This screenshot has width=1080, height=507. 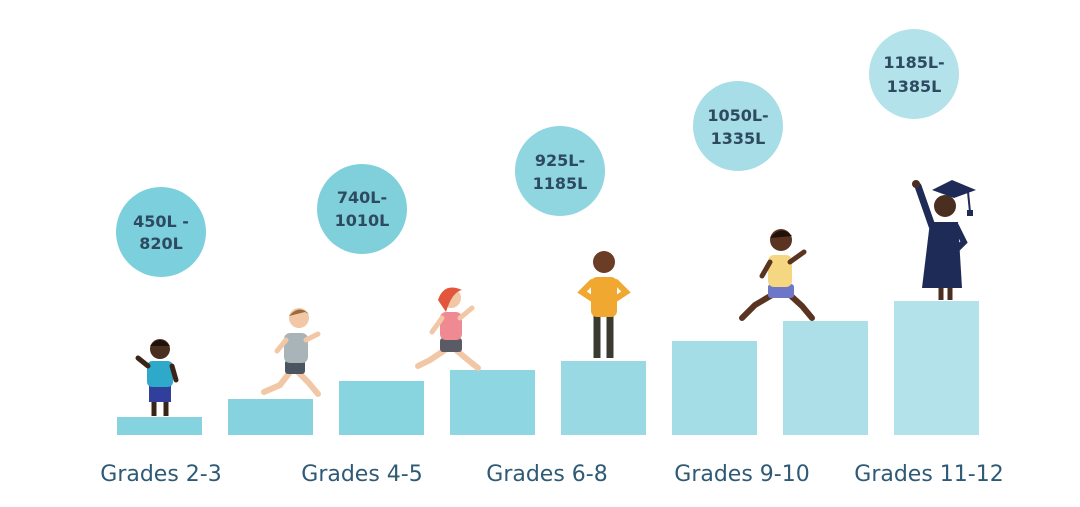 I want to click on lexile-bubble-5: 1185L- 1385L, so click(x=914, y=74).